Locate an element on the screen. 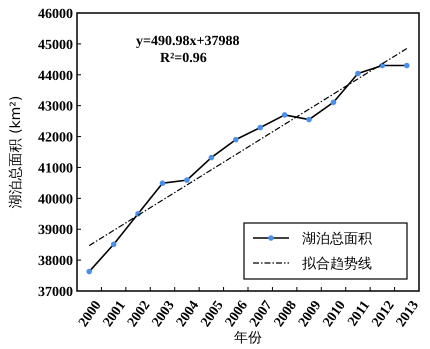  y-tick-label: 40000 is located at coordinates (55, 200).